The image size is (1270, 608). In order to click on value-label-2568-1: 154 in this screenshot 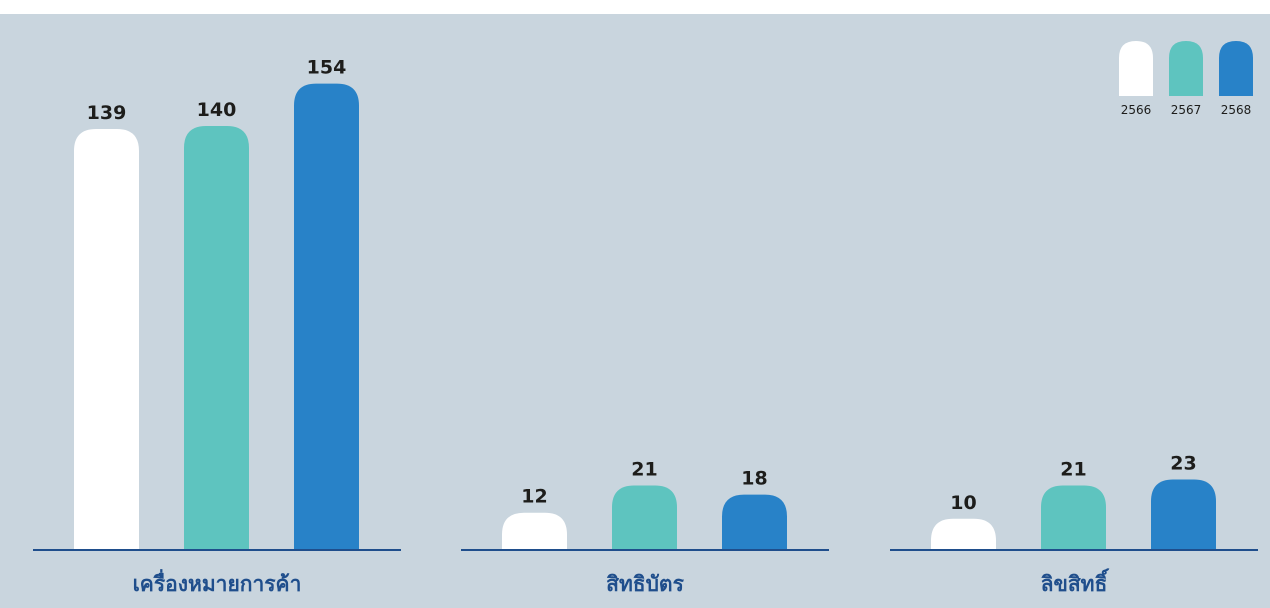, I will do `click(327, 68)`.